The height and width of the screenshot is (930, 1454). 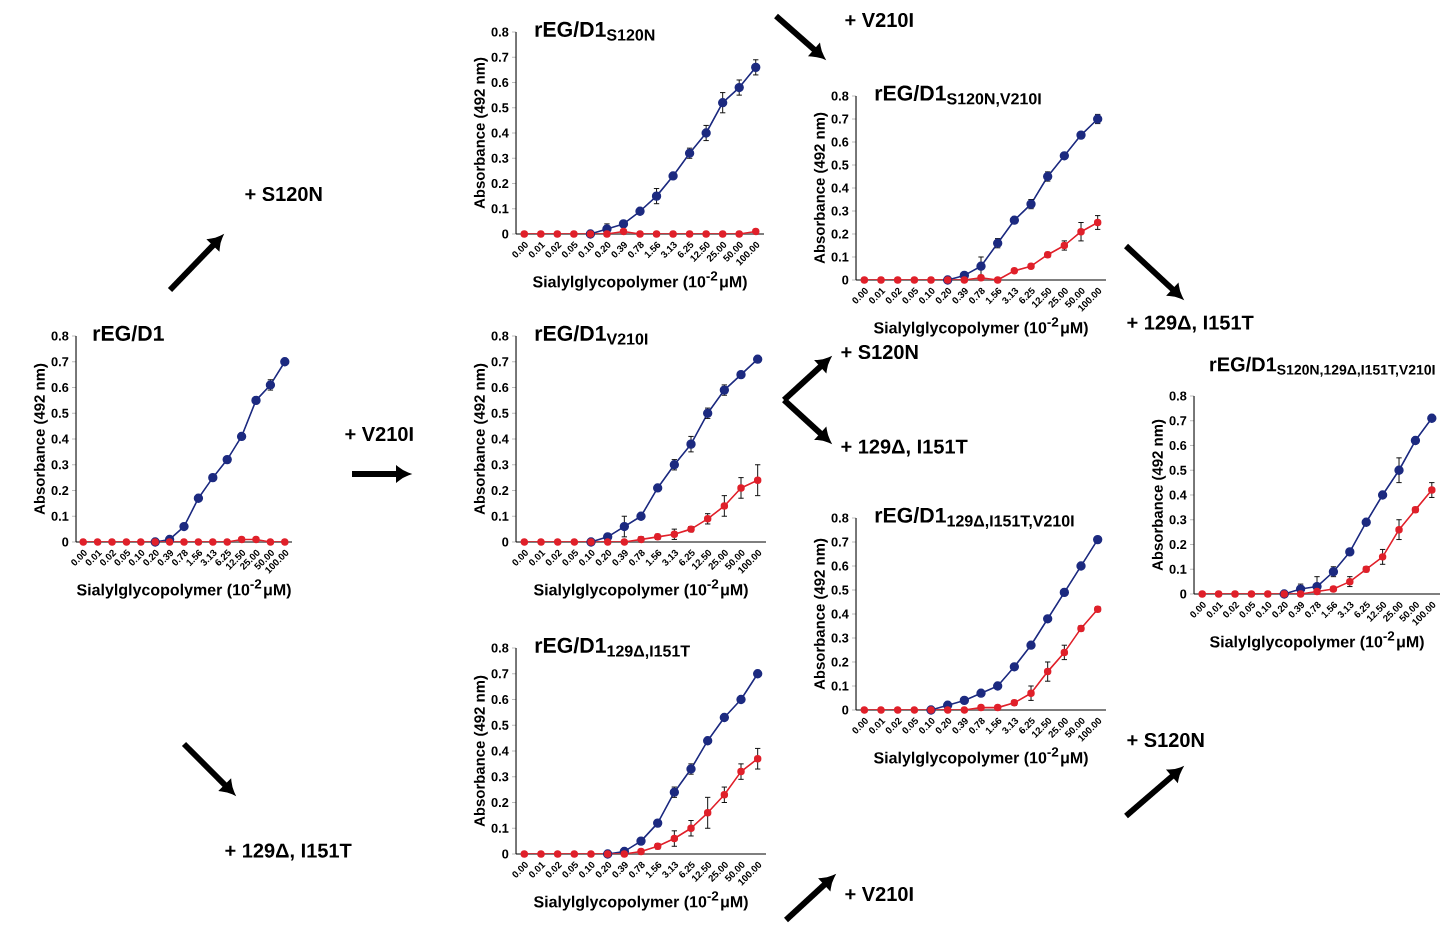 What do you see at coordinates (591, 335) in the screenshot?
I see `chart-title: $\textbf{rEG/D1}_{\textbf{V210I}}$` at bounding box center [591, 335].